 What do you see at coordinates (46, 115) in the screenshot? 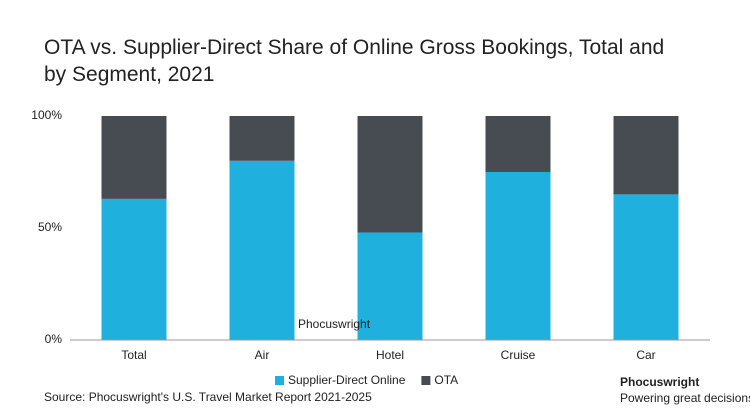
I see `y-tick-label: 100%` at bounding box center [46, 115].